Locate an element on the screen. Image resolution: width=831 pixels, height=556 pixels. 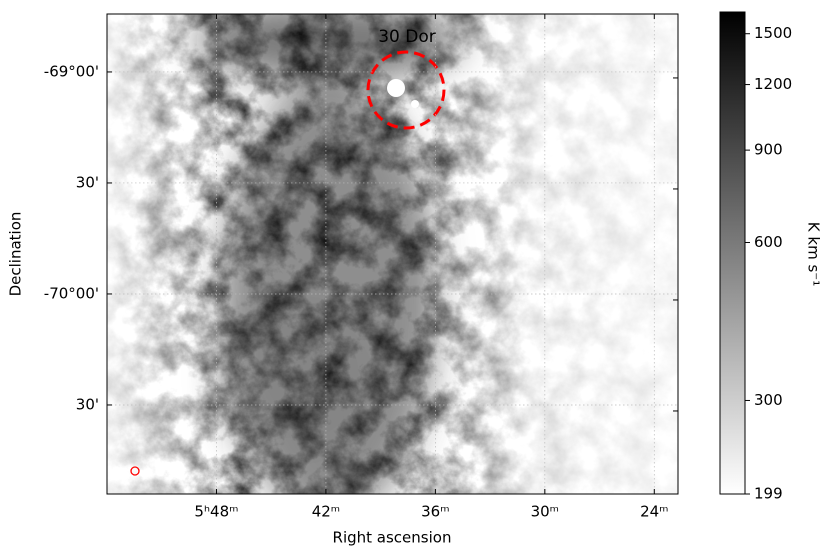
beam is located at coordinates (135, 471).